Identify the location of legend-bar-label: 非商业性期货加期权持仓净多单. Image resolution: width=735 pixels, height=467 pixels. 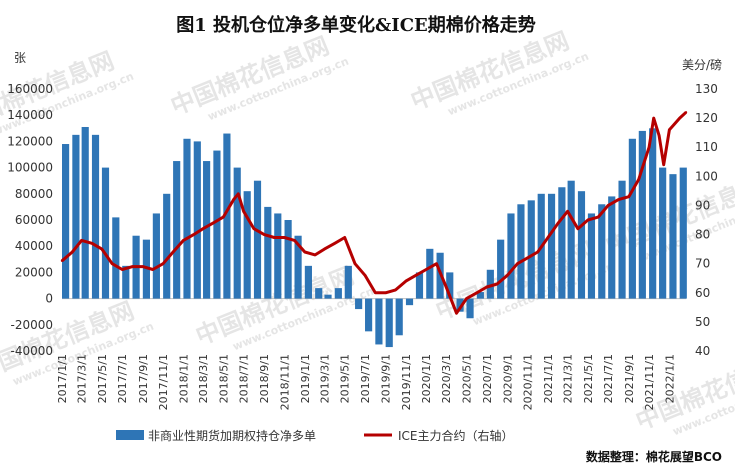
(232, 435).